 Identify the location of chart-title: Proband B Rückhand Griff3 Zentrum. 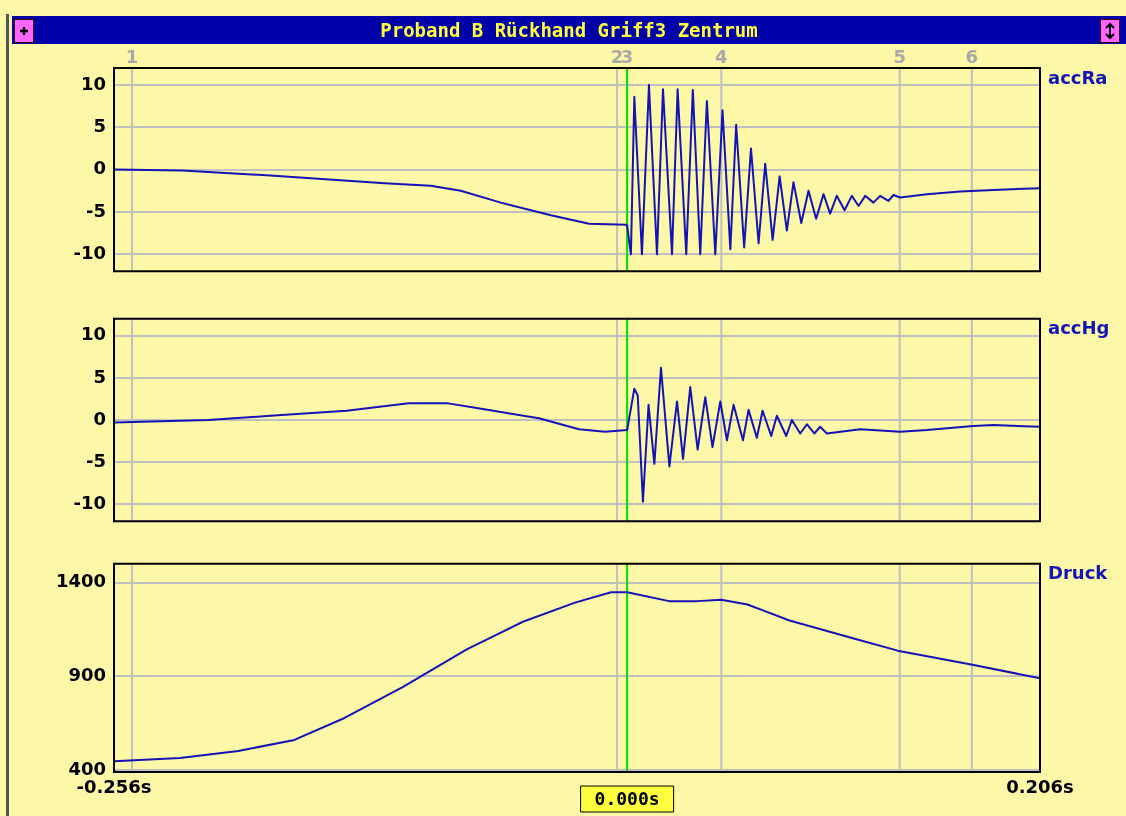
(569, 30).